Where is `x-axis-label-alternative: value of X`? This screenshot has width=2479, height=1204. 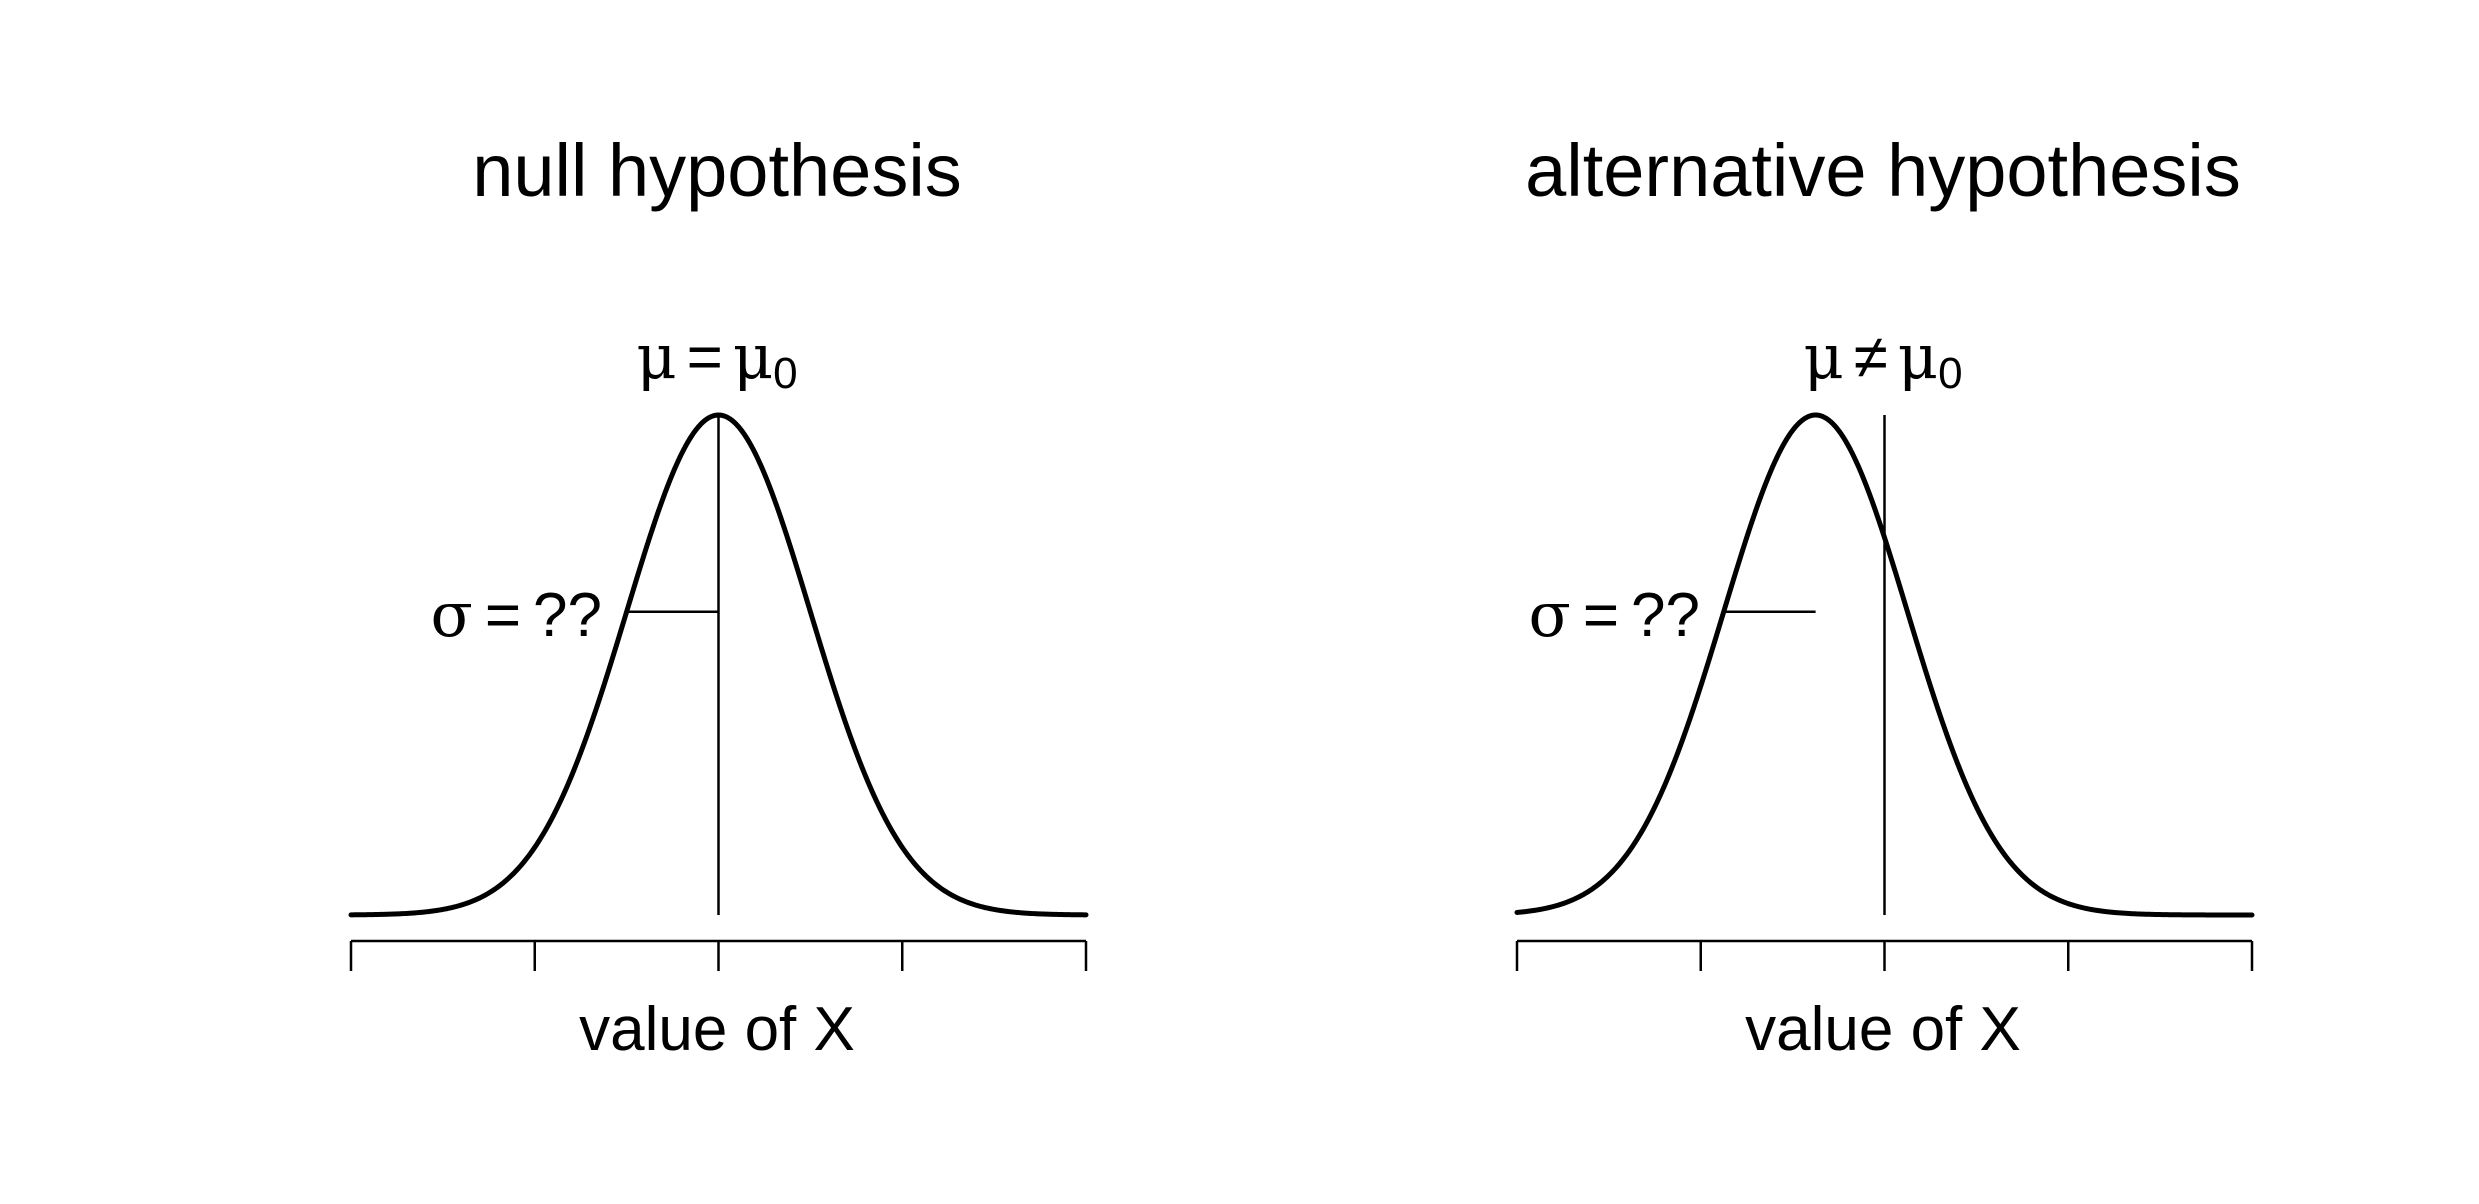 x-axis-label-alternative: value of X is located at coordinates (1883, 1029).